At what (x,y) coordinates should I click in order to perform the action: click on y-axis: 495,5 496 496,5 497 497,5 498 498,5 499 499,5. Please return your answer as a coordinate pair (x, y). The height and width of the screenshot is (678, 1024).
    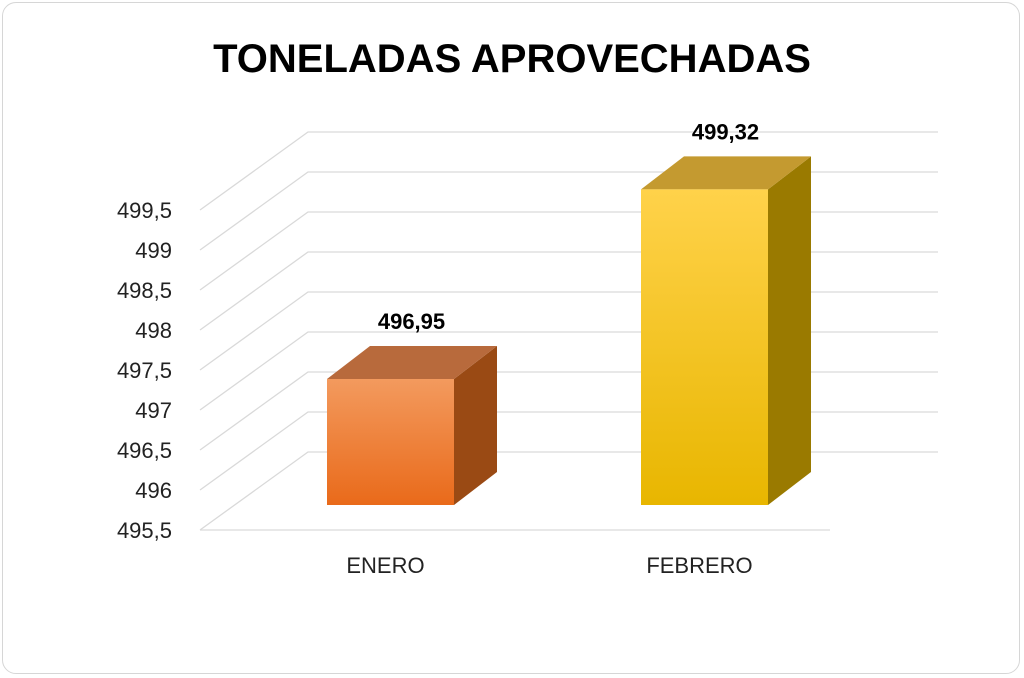
    Looking at the image, I should click on (144, 370).